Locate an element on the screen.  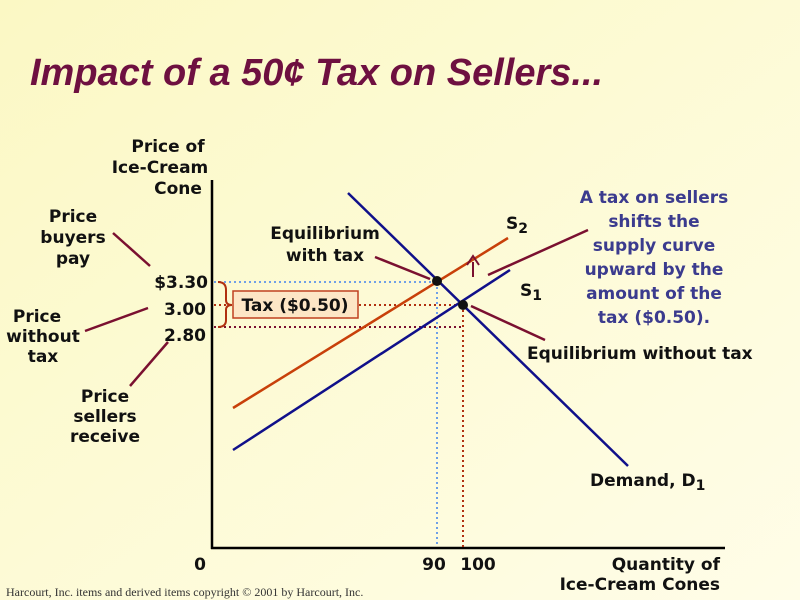
x-axis-label: Quantity of Ice-Cream Cones is located at coordinates (640, 575).